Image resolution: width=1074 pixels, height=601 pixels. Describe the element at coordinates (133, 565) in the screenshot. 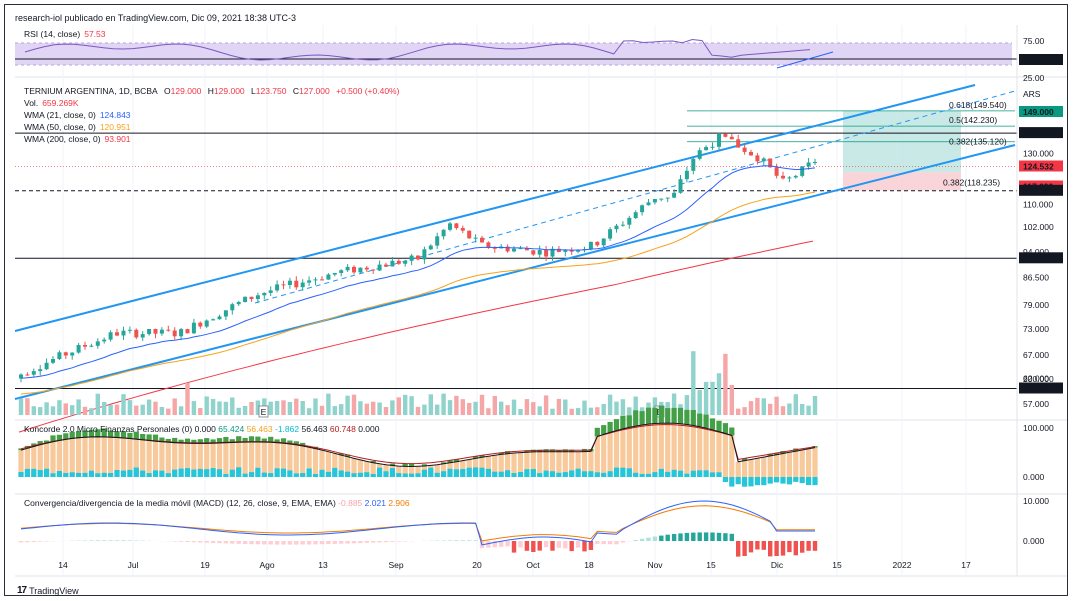

I see `time-tick-label: Jul` at that location.